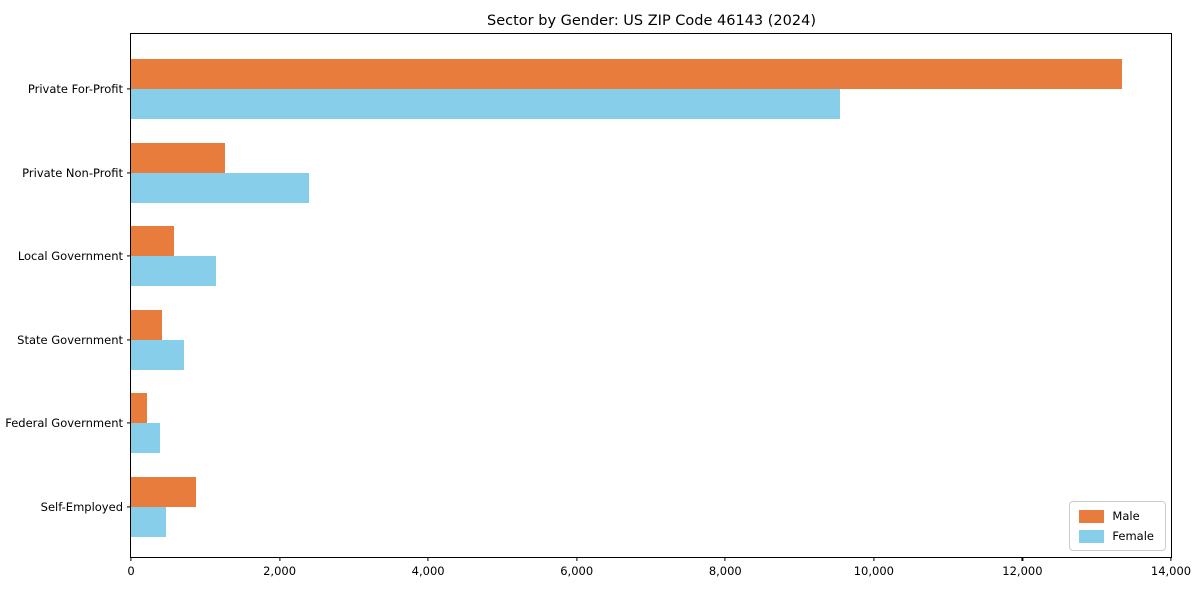 The width and height of the screenshot is (1200, 600). Describe the element at coordinates (72, 172) in the screenshot. I see `y-axis-category-label: Private Non-Profit` at that location.